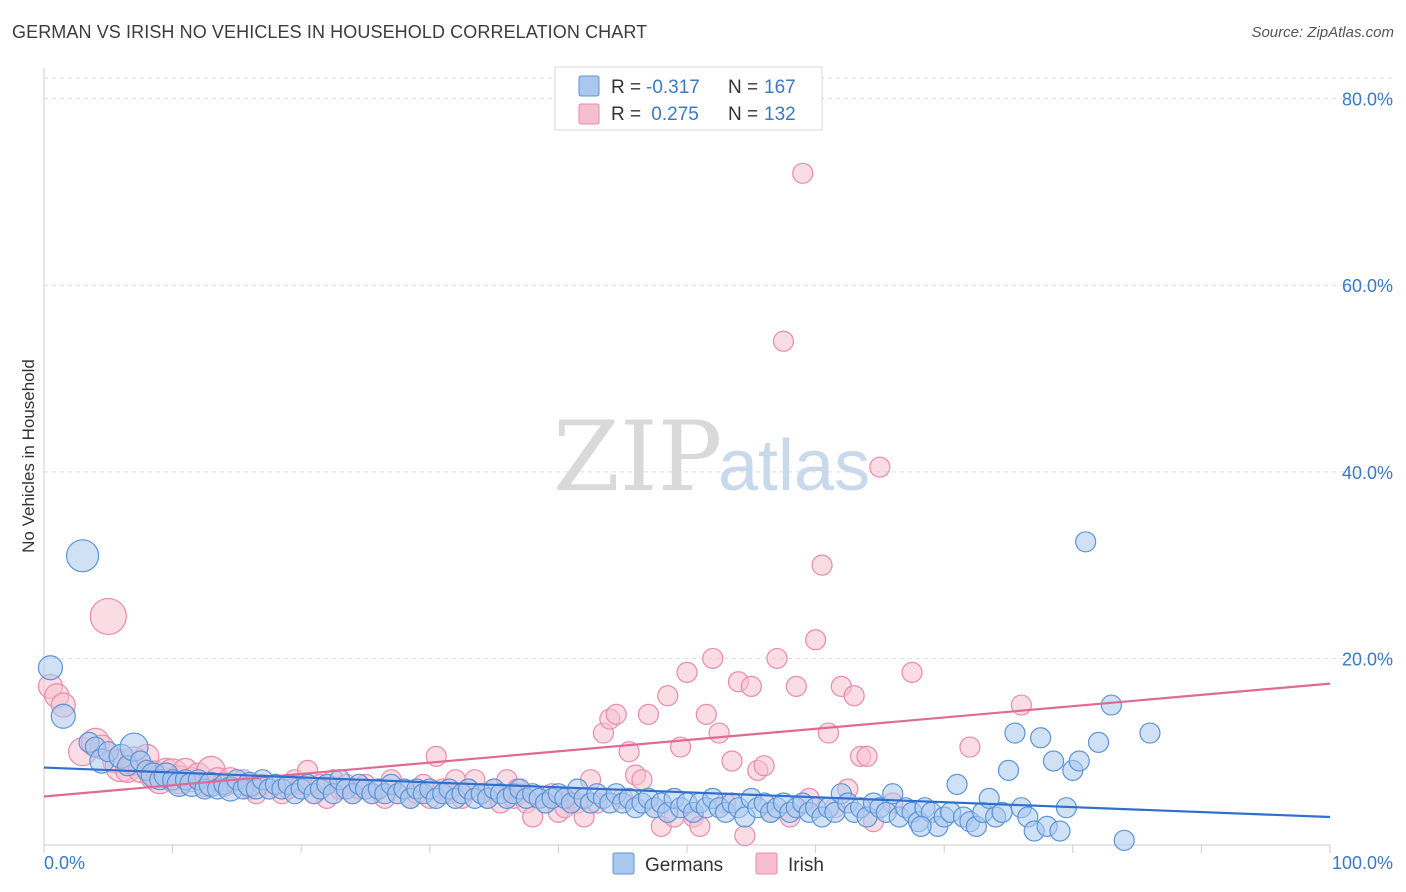 The image size is (1406, 892). I want to click on legend-r-label-irish: R =, so click(626, 114).